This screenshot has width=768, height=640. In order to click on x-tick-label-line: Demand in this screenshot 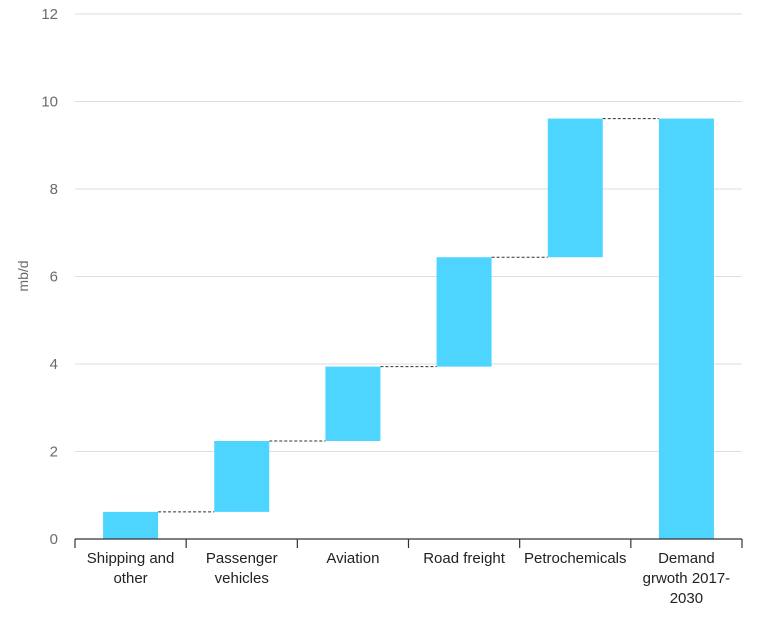, I will do `click(686, 558)`.